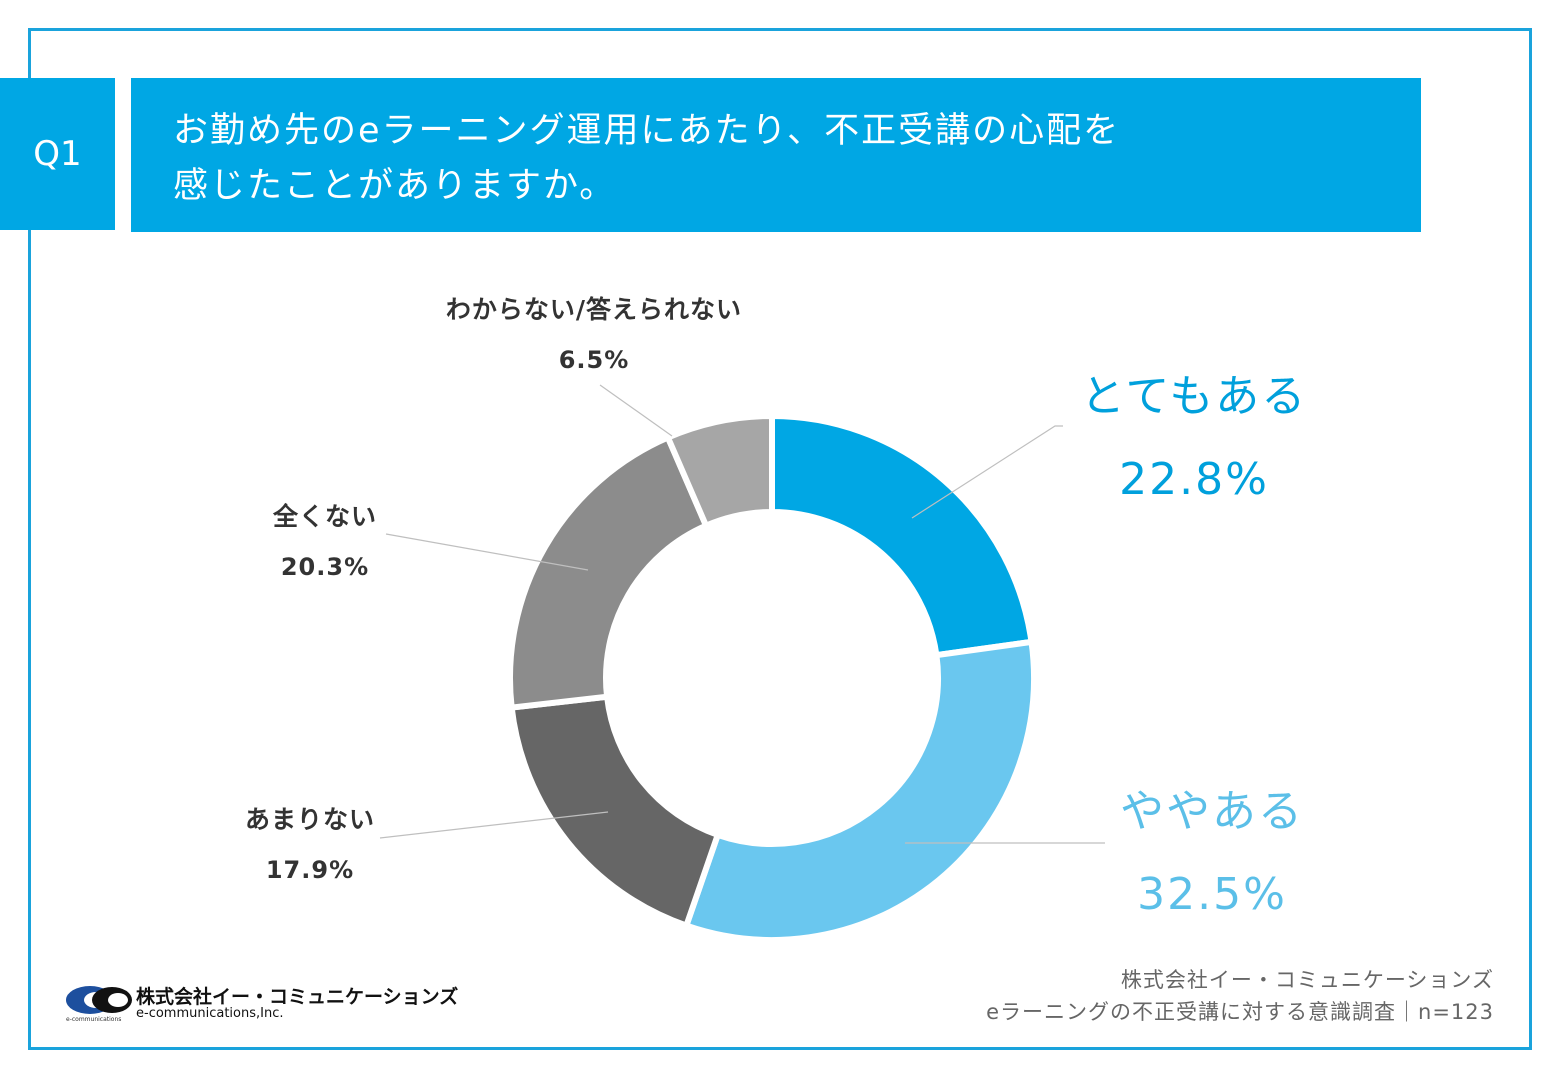 This screenshot has width=1560, height=1080. What do you see at coordinates (210, 1013) in the screenshot?
I see `logo-name-en: e-communications,Inc.` at bounding box center [210, 1013].